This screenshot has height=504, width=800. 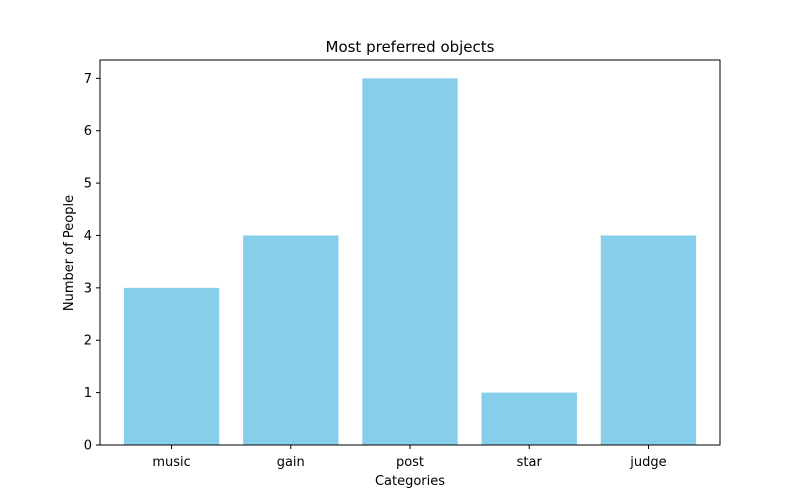 I want to click on bar-post, so click(x=410, y=261).